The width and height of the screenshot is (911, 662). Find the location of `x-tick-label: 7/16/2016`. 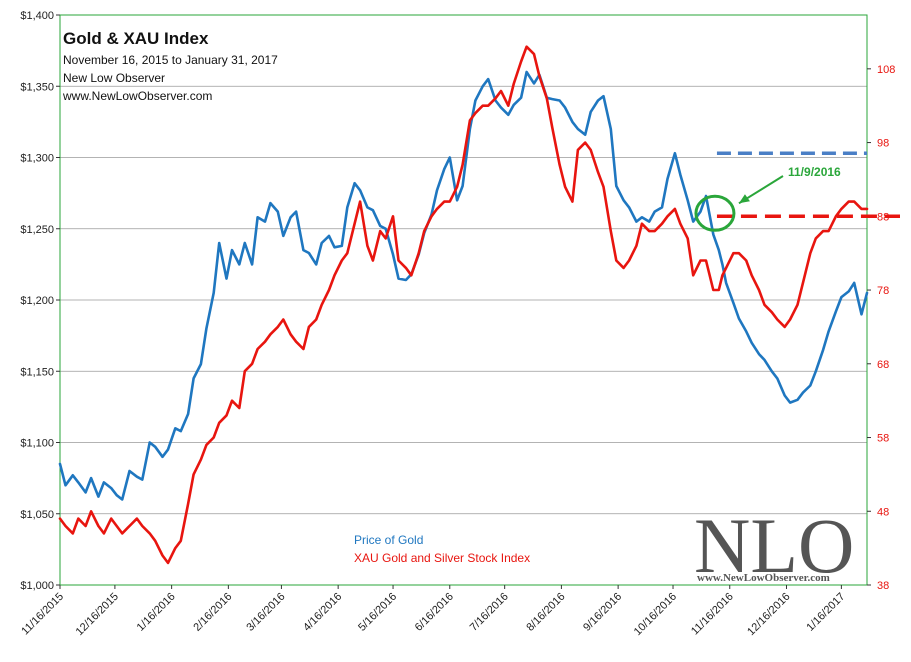

x-tick-label: 7/16/2016 is located at coordinates (489, 612).